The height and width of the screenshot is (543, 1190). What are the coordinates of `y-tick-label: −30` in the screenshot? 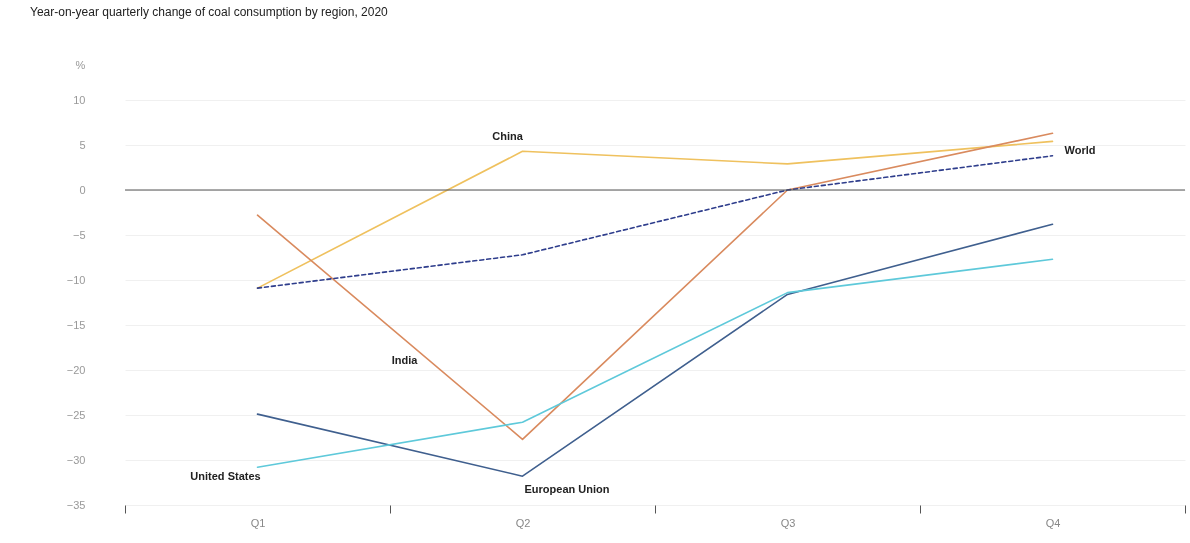 It's located at (76, 459).